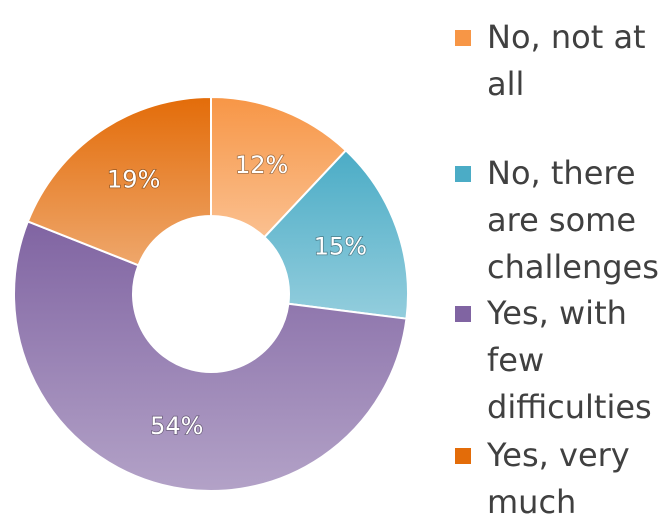  Describe the element at coordinates (558, 478) in the screenshot. I see `legend-label: Yes, very much` at that location.